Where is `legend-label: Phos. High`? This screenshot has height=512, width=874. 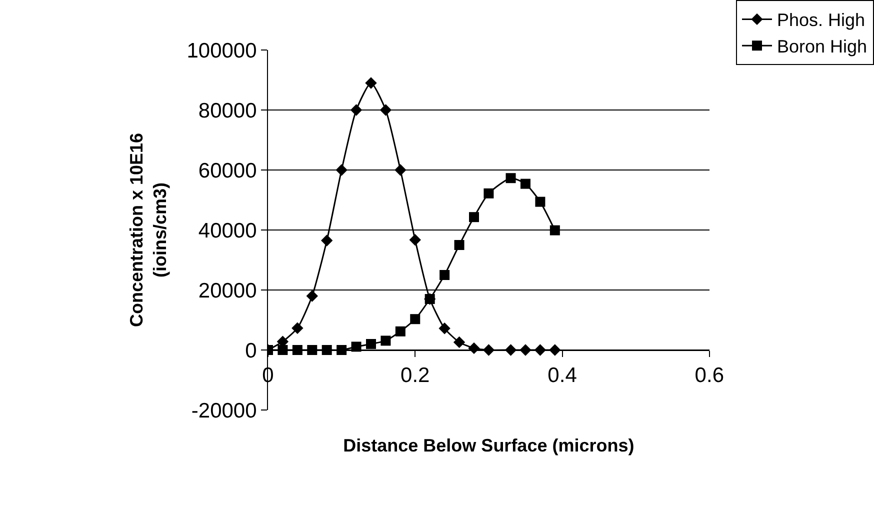
legend-label: Phos. High is located at coordinates (821, 20).